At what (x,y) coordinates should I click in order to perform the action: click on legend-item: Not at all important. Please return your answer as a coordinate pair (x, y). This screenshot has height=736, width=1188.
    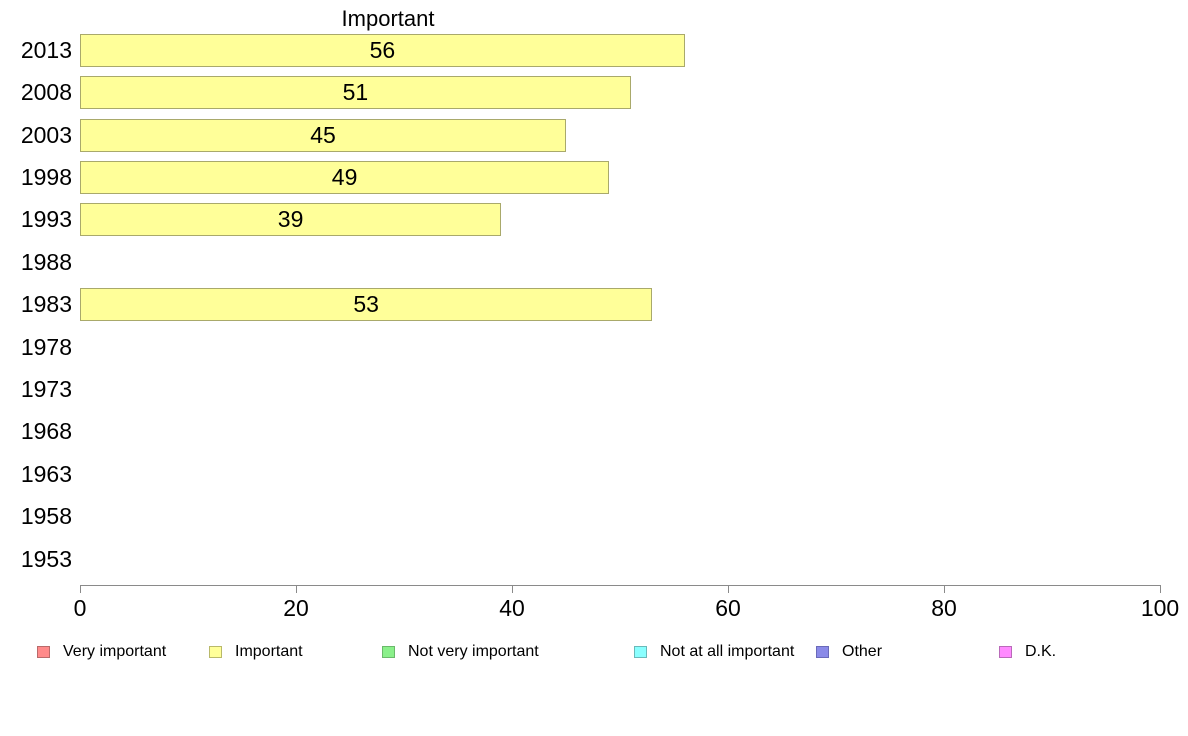
    Looking at the image, I should click on (714, 652).